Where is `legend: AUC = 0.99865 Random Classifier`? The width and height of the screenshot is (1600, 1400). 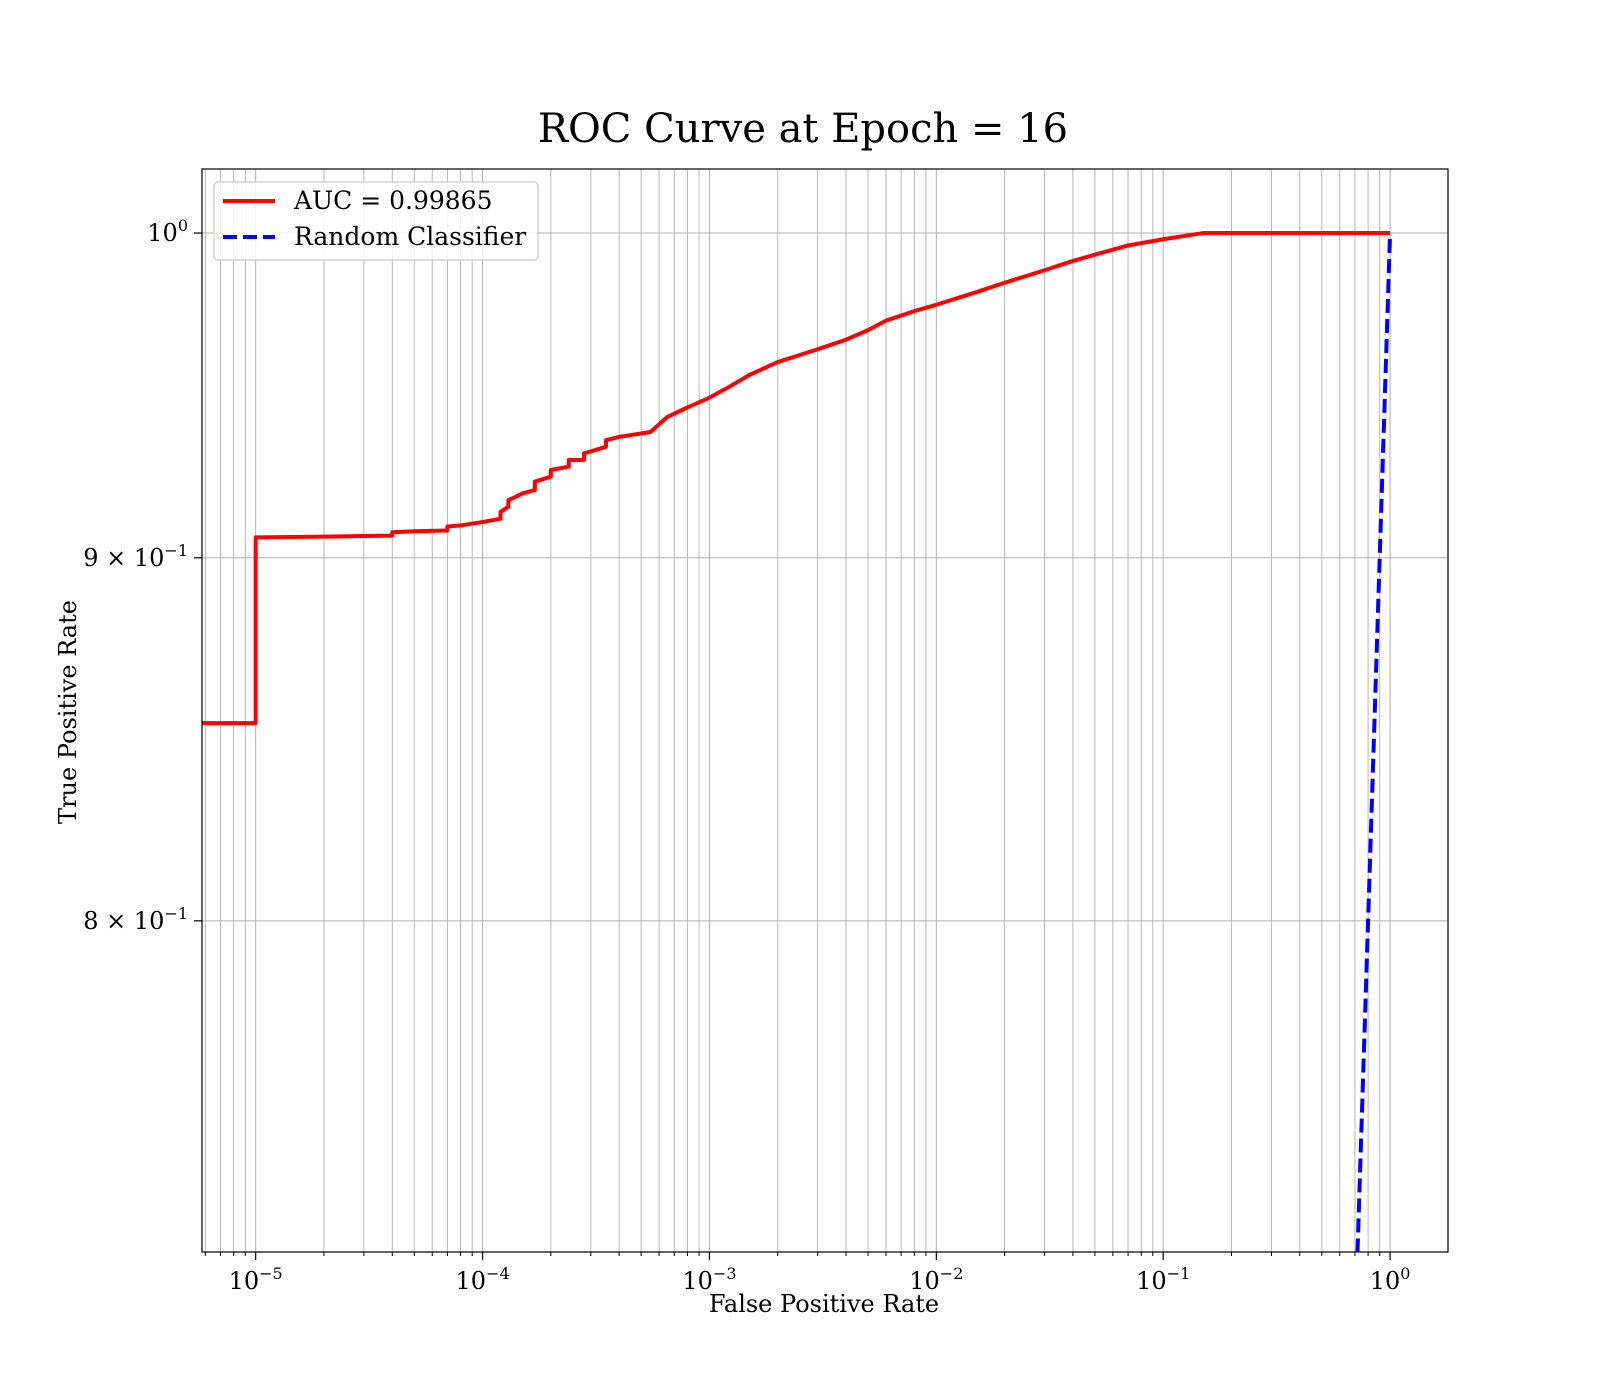
legend: AUC = 0.99865 Random Classifier is located at coordinates (376, 221).